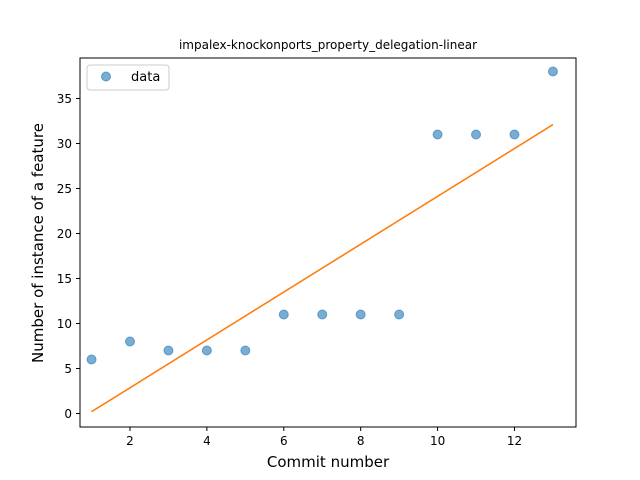 This screenshot has height=480, width=640. I want to click on y-tick-label: 15, so click(64, 279).